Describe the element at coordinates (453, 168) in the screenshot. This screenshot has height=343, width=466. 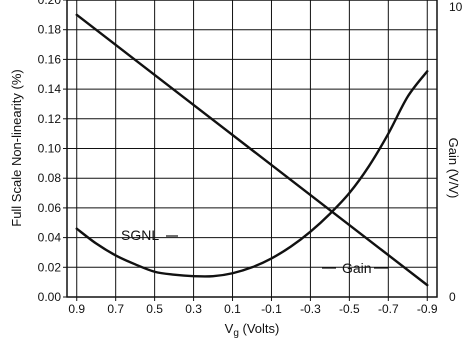
I see `y2-axis-label: Gain (V/V)` at that location.